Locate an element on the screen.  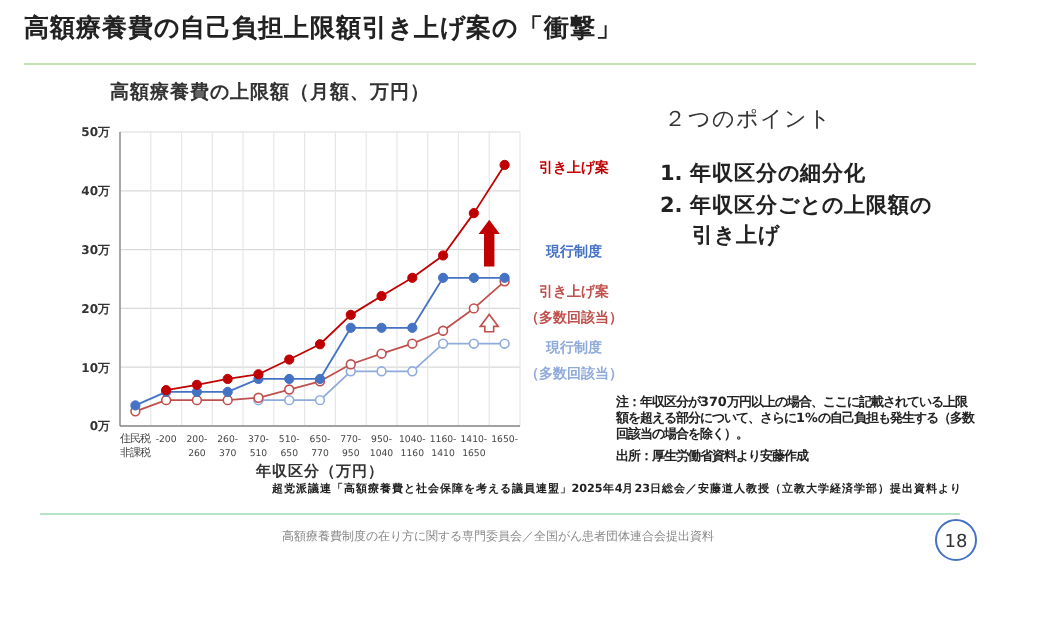
chart-subtitle: 高額療養費の上限額（月額、万円） is located at coordinates (270, 93).